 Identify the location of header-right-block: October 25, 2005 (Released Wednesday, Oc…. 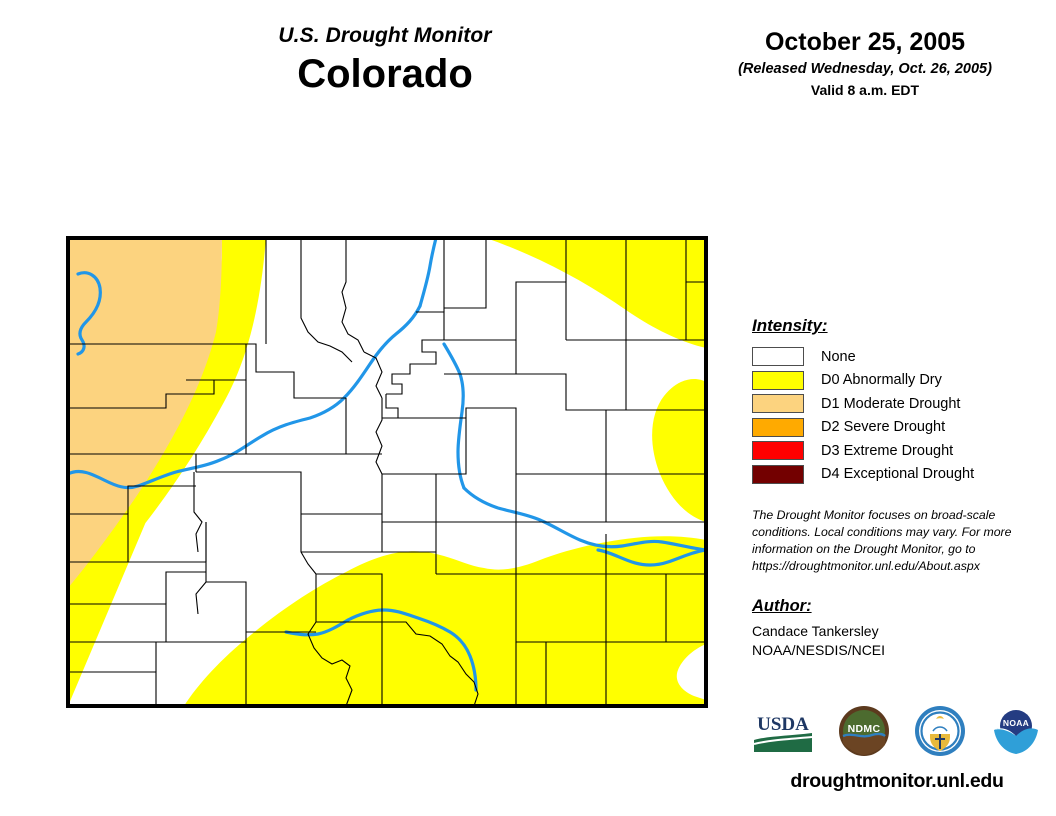
(865, 63).